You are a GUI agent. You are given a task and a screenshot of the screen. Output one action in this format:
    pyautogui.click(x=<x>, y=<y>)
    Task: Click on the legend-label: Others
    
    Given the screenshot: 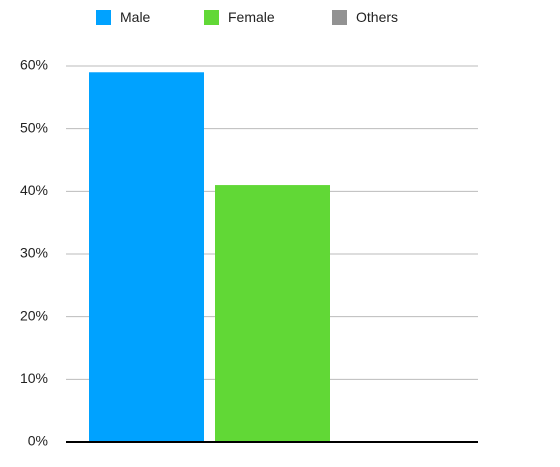 What is the action you would take?
    pyautogui.click(x=377, y=17)
    